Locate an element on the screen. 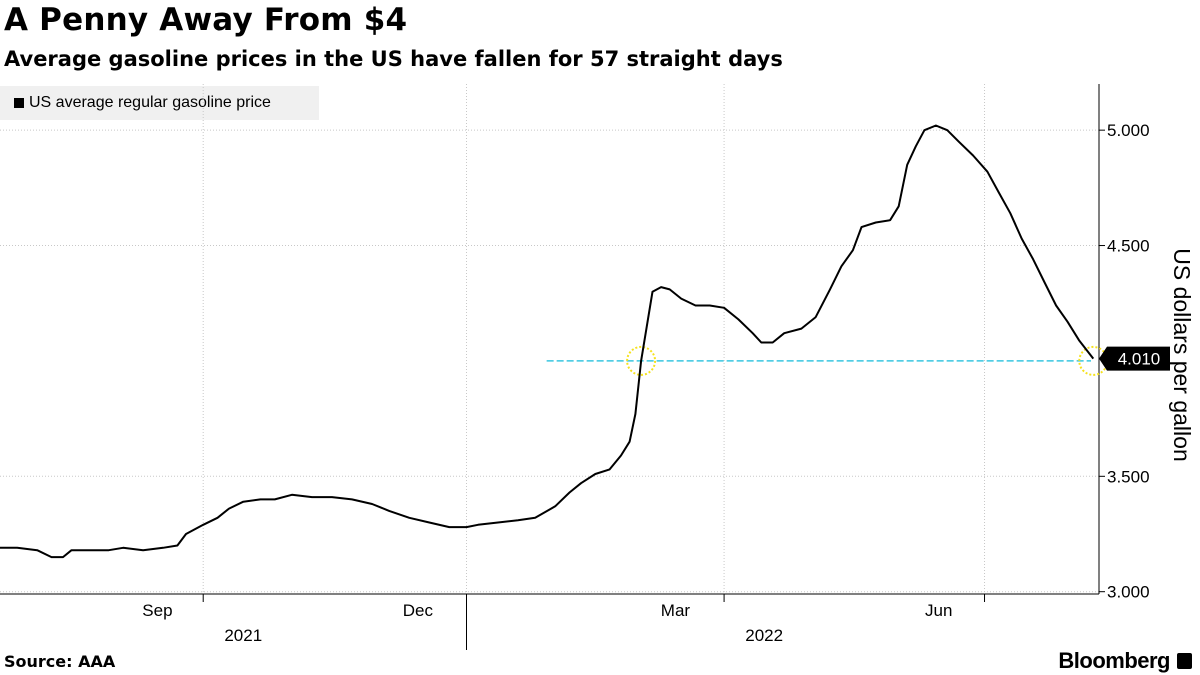 Image resolution: width=1200 pixels, height=675 pixels. y-tick-label: 3.000 is located at coordinates (1128, 592).